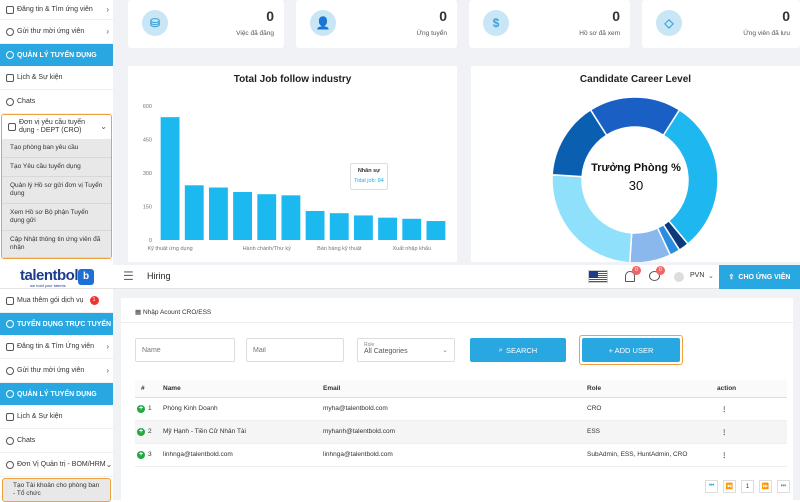  What do you see at coordinates (455, 432) in the screenshot?
I see `row-email: myhanh@talentbold.com` at bounding box center [455, 432].